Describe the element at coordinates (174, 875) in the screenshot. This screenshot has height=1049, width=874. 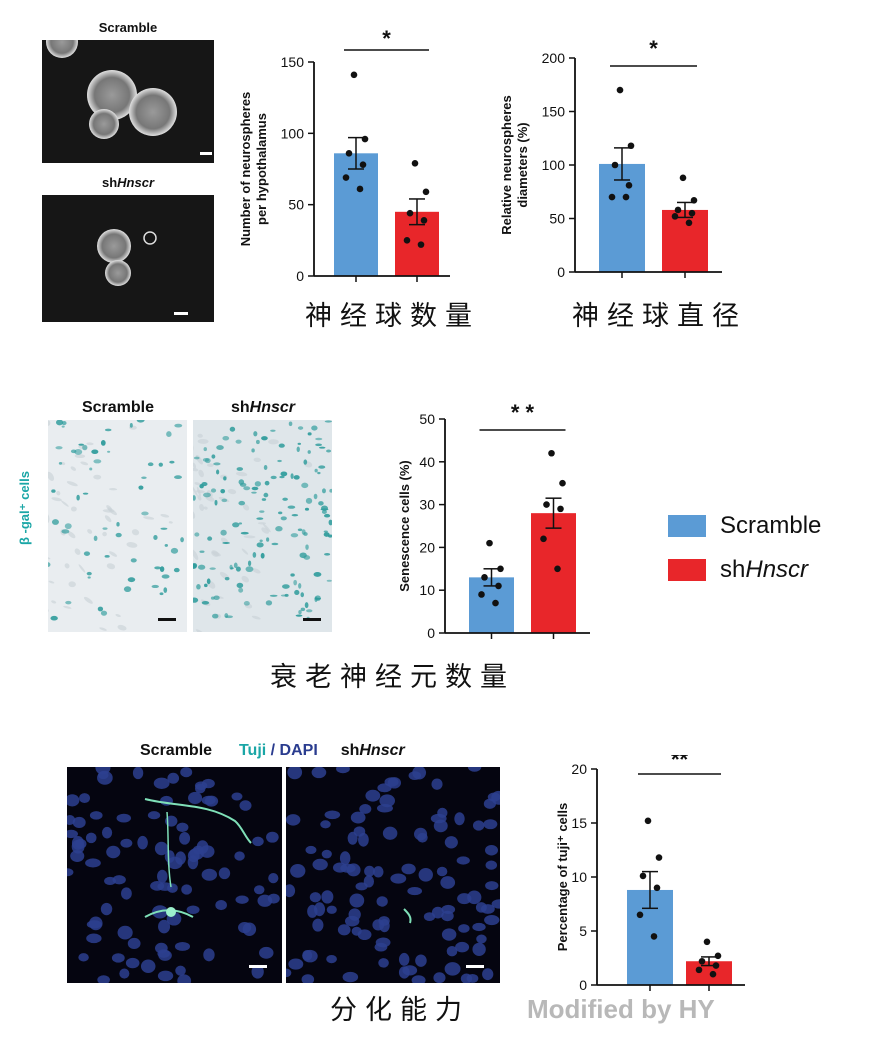
I see `tuji-image-scramble` at that location.